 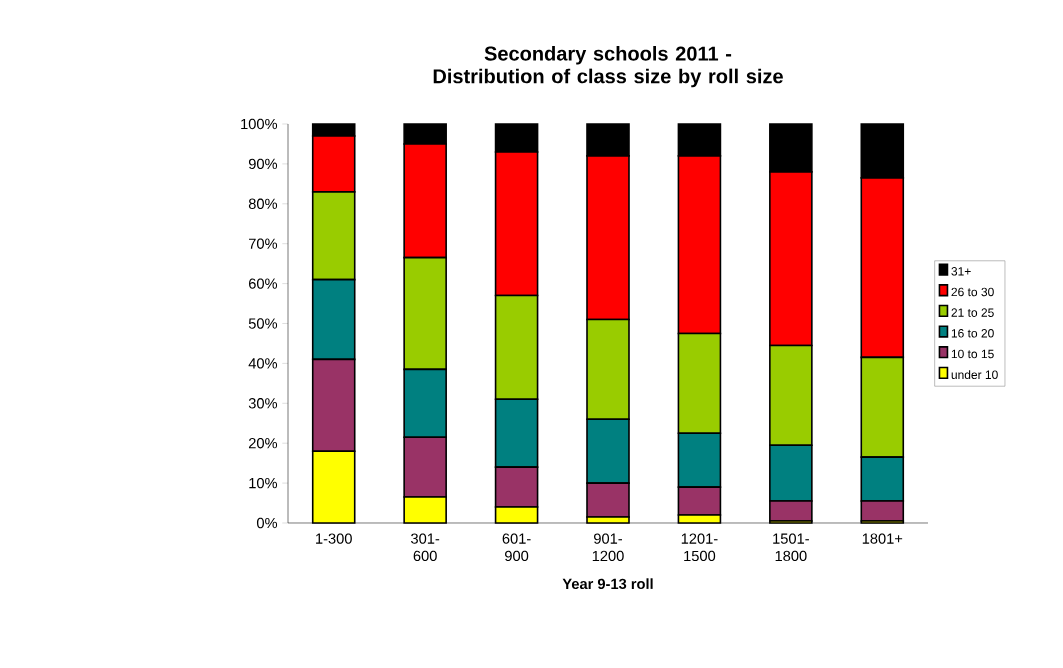 I want to click on y-tick-label: 50%, so click(x=263, y=323).